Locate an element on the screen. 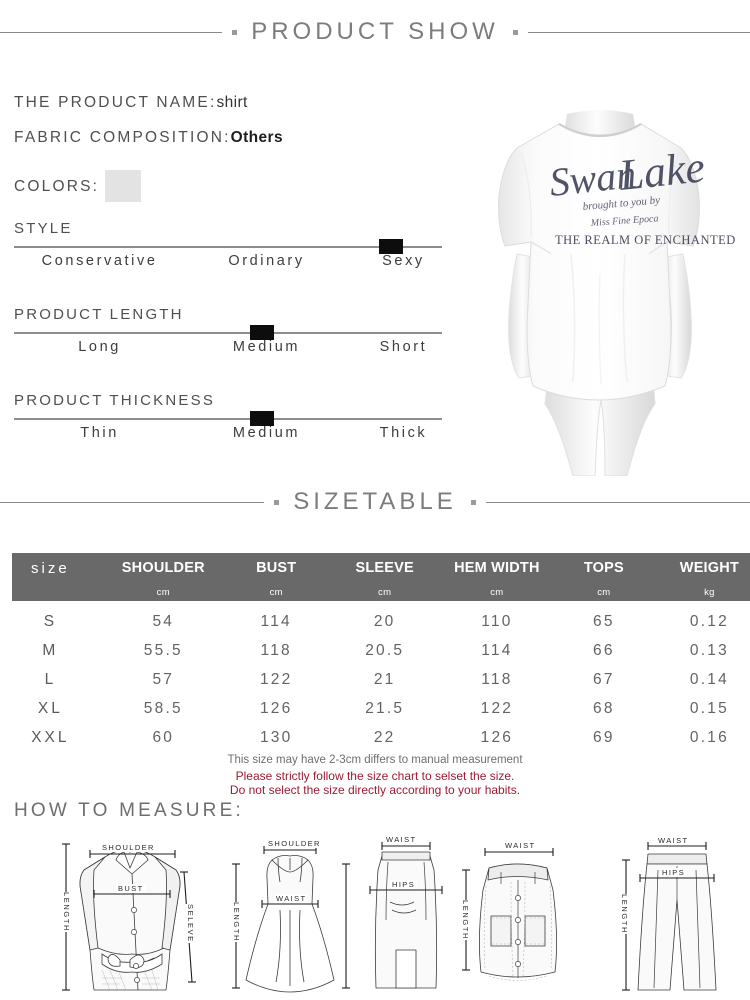  section-title-size-table: SIZETABLE is located at coordinates (375, 501).